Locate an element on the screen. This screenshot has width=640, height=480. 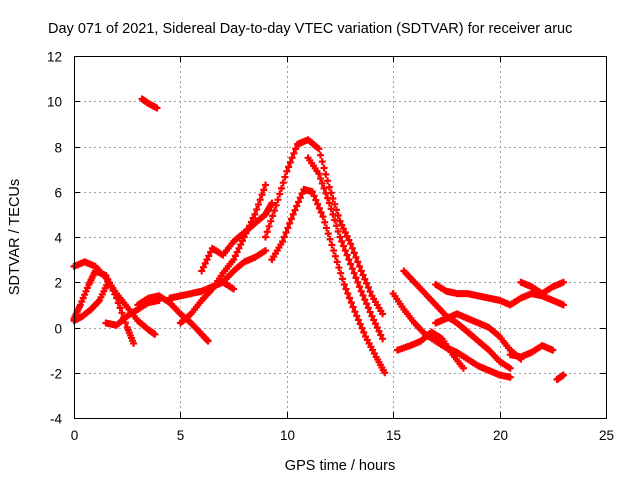
x-tick-label: 20 is located at coordinates (500, 435).